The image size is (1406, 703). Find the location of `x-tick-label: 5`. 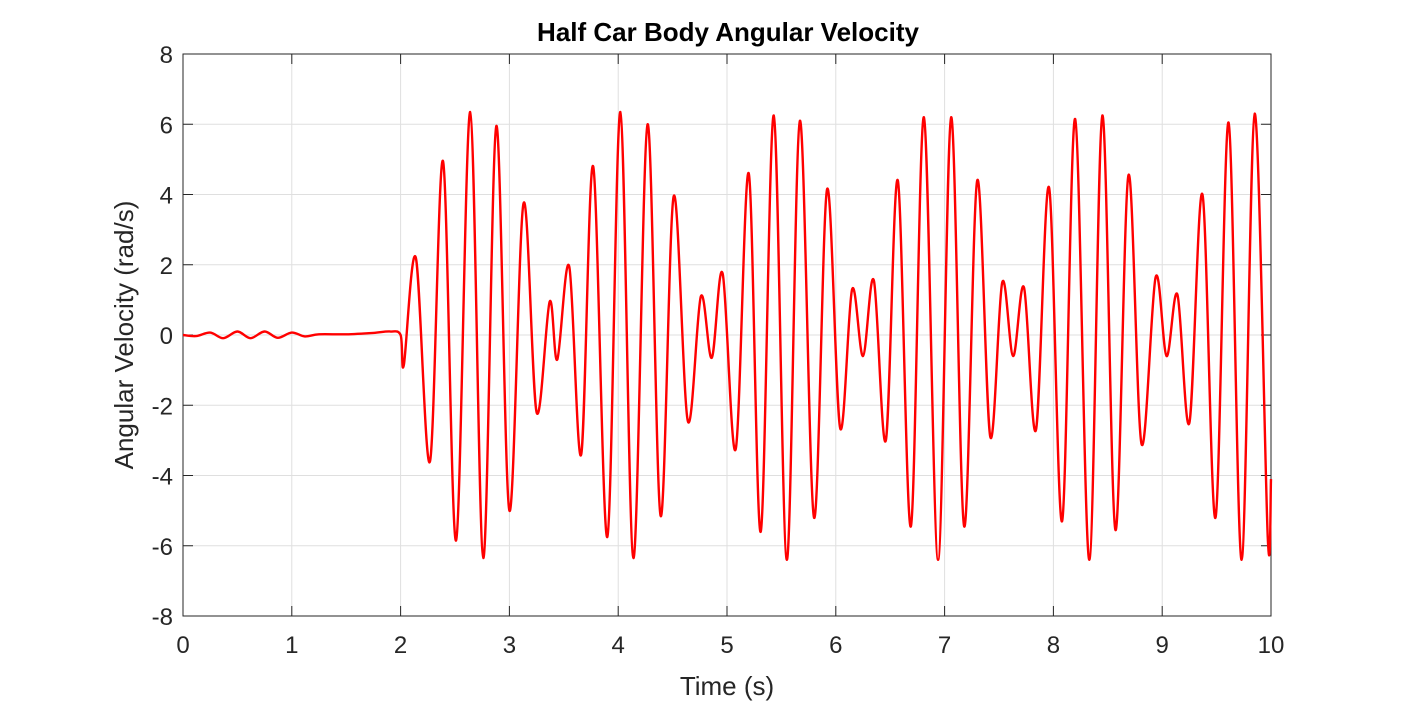

x-tick-label: 5 is located at coordinates (726, 645).